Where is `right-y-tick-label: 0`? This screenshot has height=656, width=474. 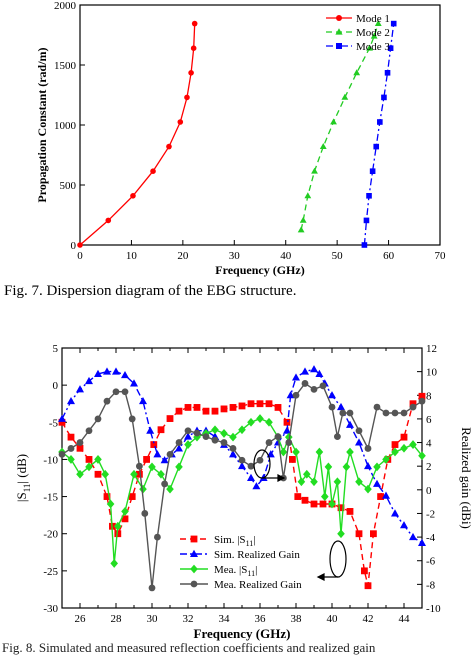 right-y-tick-label: 0 is located at coordinates (429, 491).